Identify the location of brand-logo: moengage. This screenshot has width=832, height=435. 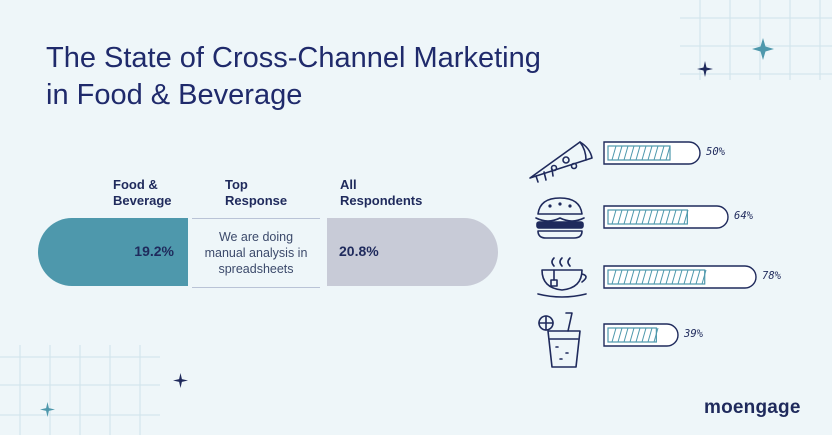
(752, 407).